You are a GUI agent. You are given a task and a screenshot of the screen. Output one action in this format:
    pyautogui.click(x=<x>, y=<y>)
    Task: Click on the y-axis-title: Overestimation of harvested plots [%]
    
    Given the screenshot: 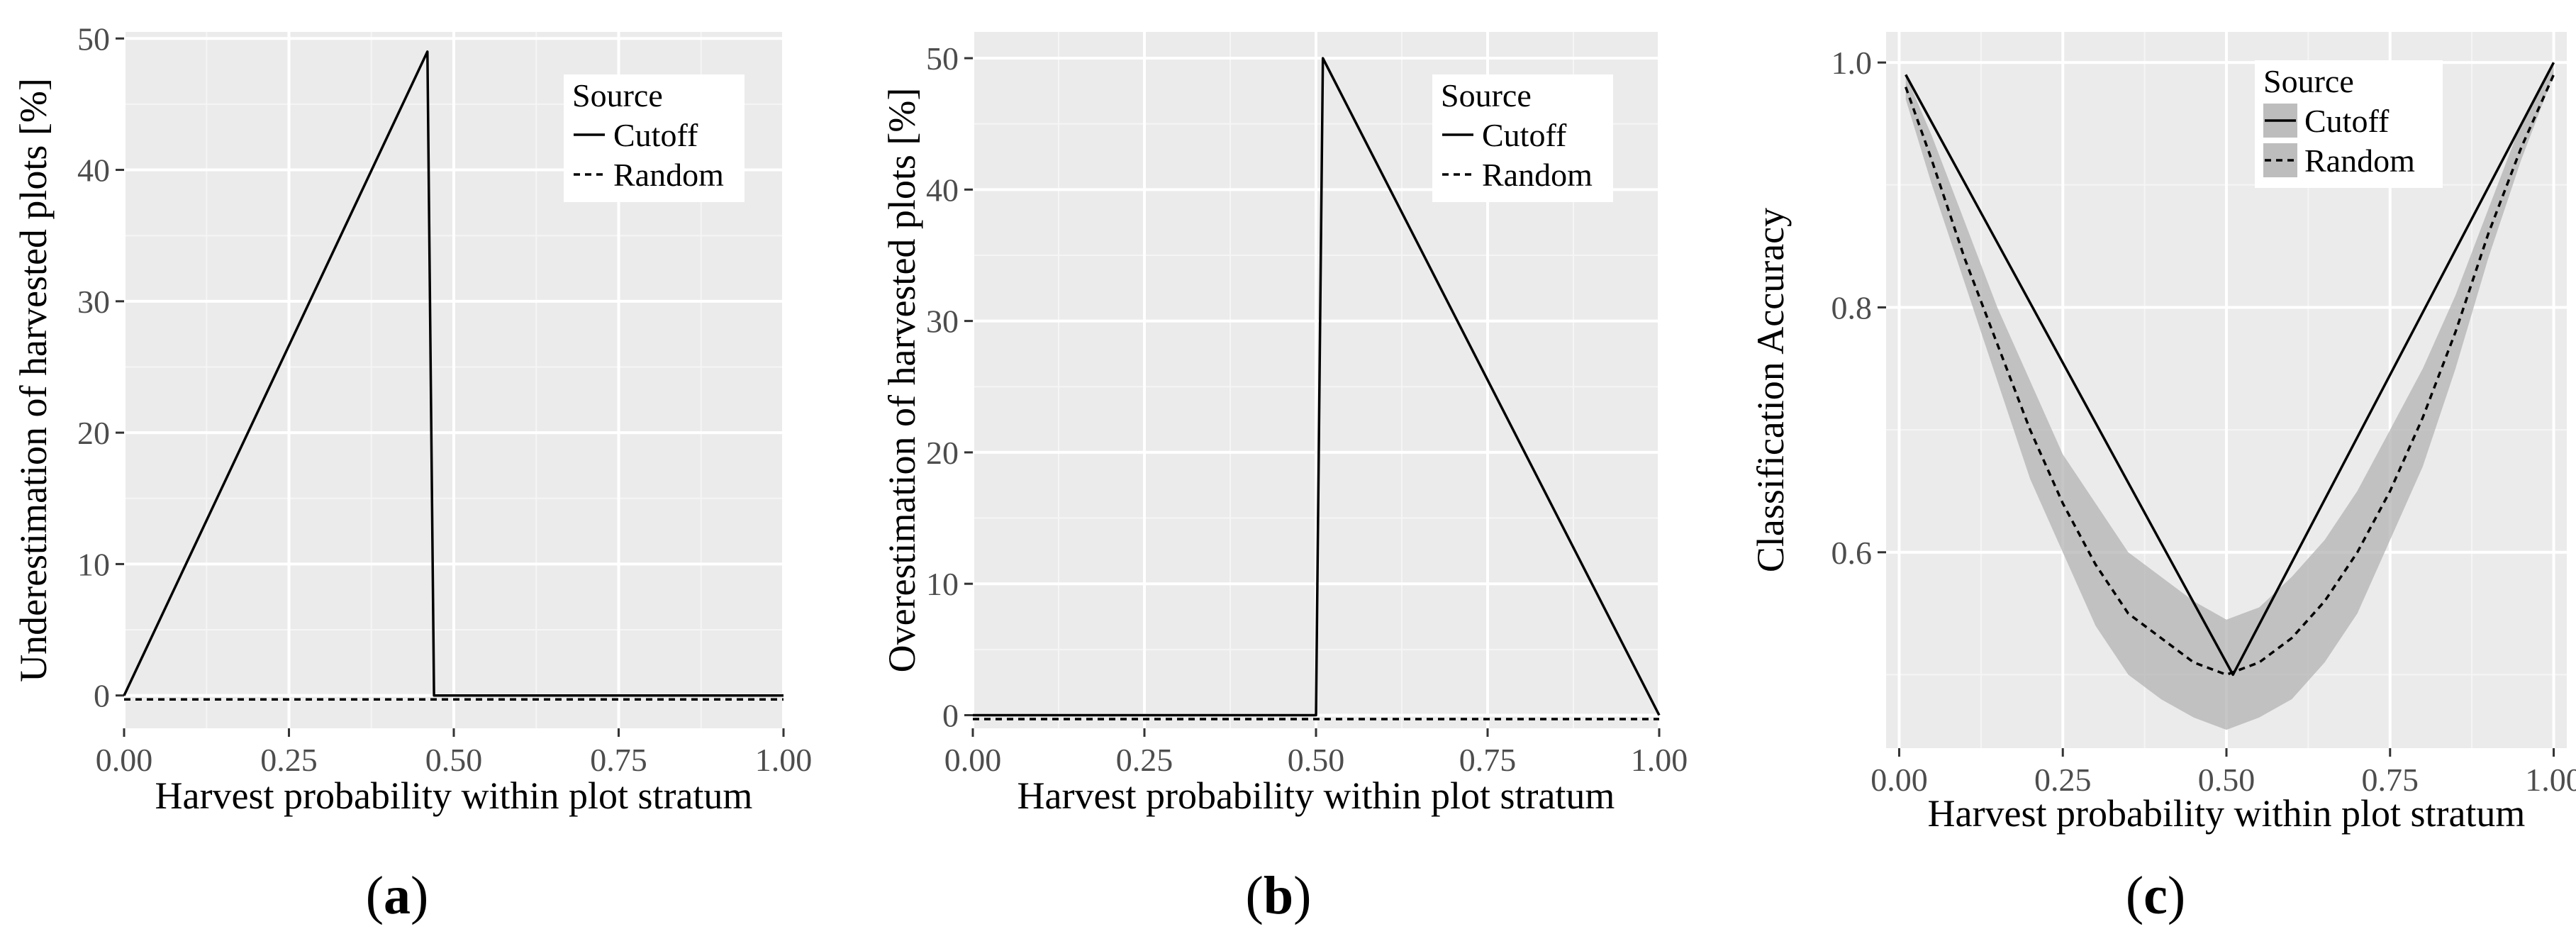 What is the action you would take?
    pyautogui.click(x=902, y=380)
    